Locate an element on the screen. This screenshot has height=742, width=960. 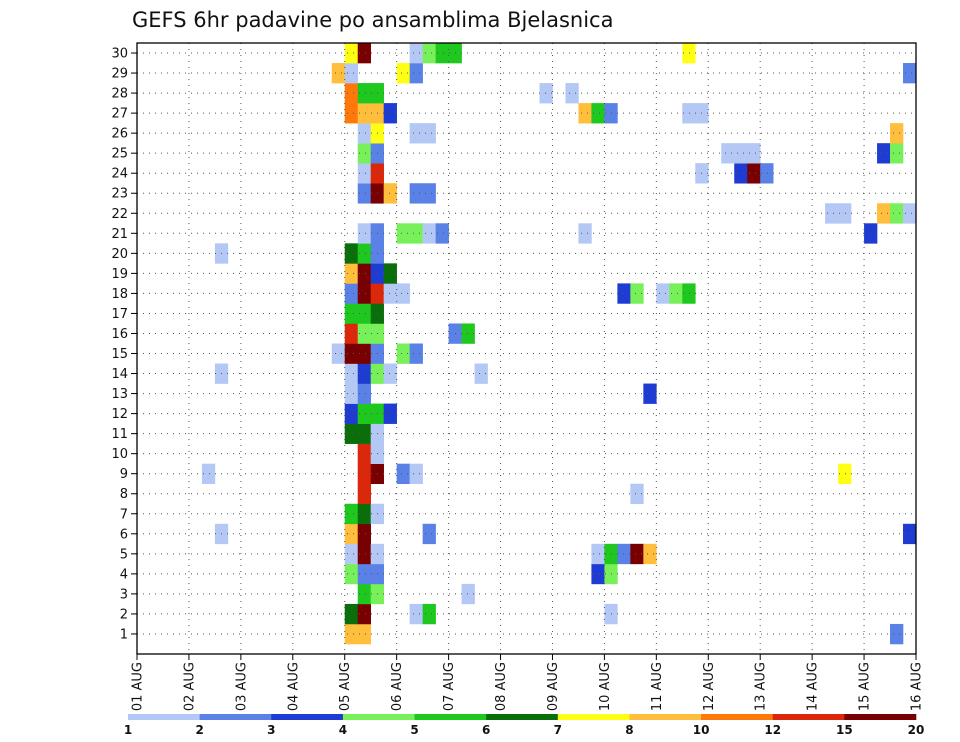
y-tick-label: 22 is located at coordinates (119, 214).